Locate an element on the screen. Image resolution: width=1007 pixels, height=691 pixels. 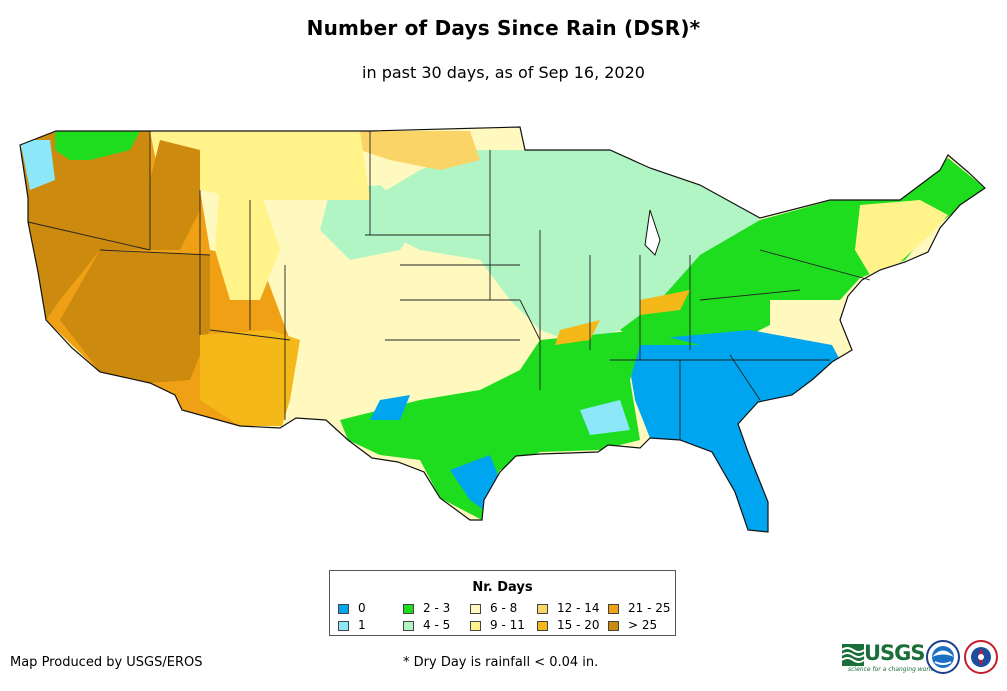
usgs-tagline: science for a changing world is located at coordinates (891, 669).